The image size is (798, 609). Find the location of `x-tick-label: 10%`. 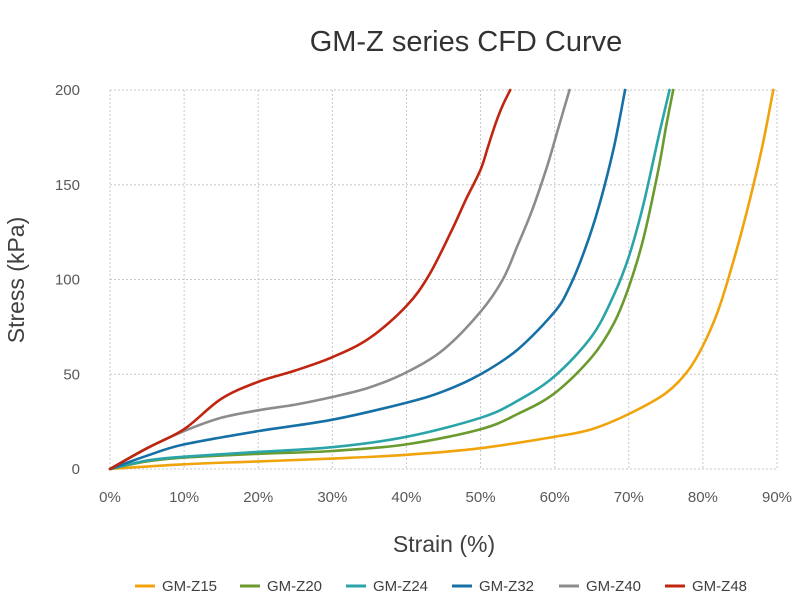

x-tick-label: 10% is located at coordinates (184, 497).